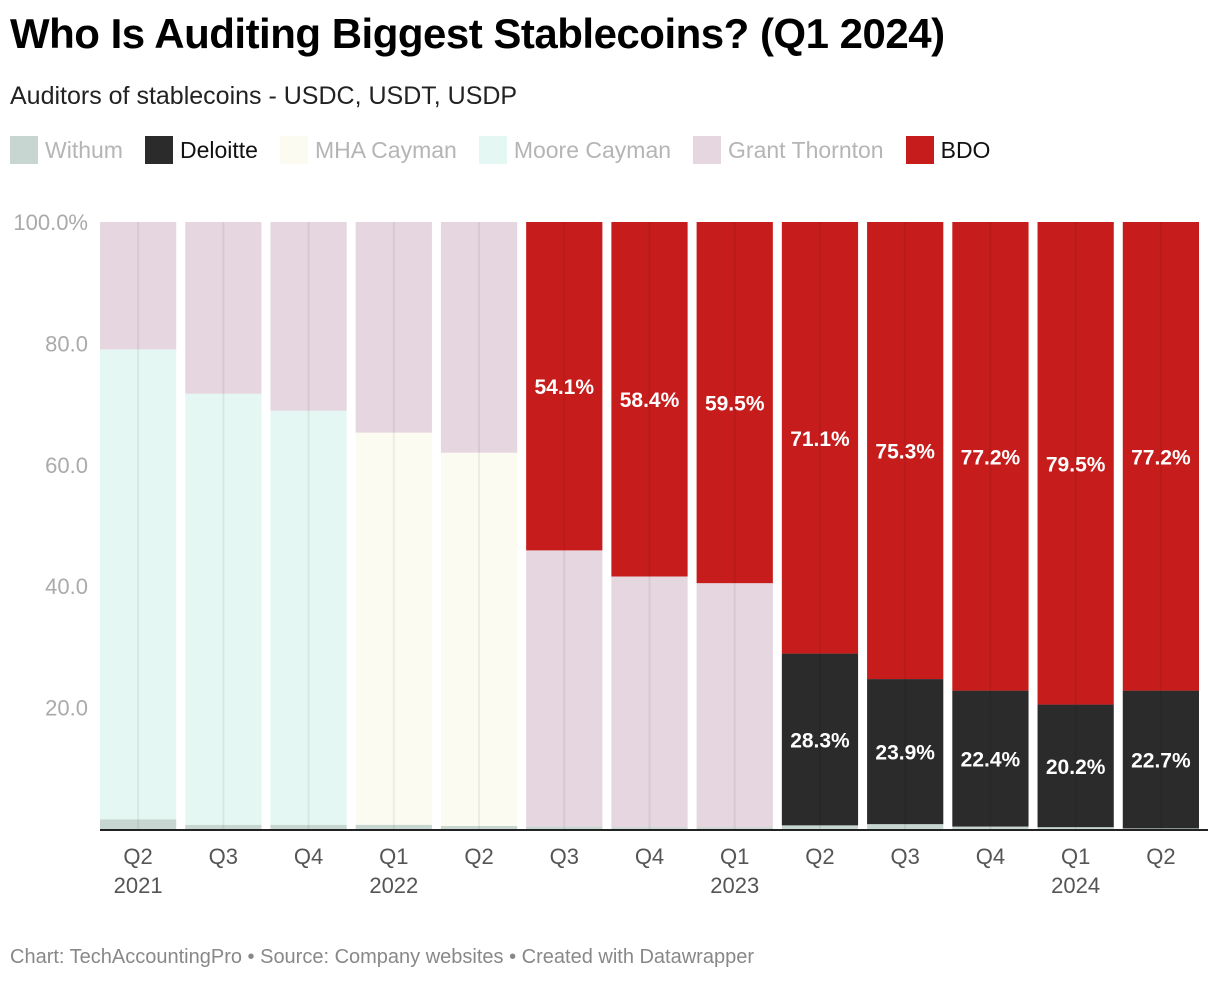 The width and height of the screenshot is (1220, 984). I want to click on data-label: 28.3%, so click(820, 740).